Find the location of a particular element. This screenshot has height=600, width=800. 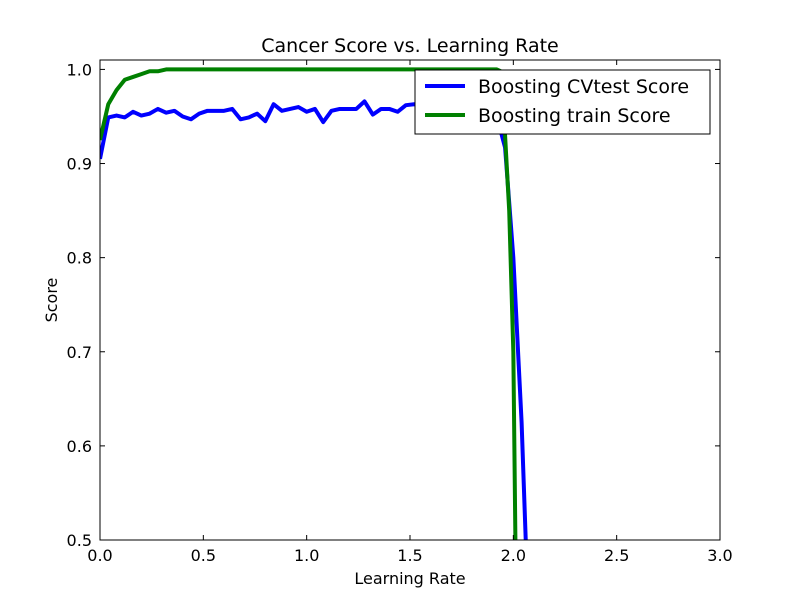

y-tick-label: 0.9 is located at coordinates (79, 164).